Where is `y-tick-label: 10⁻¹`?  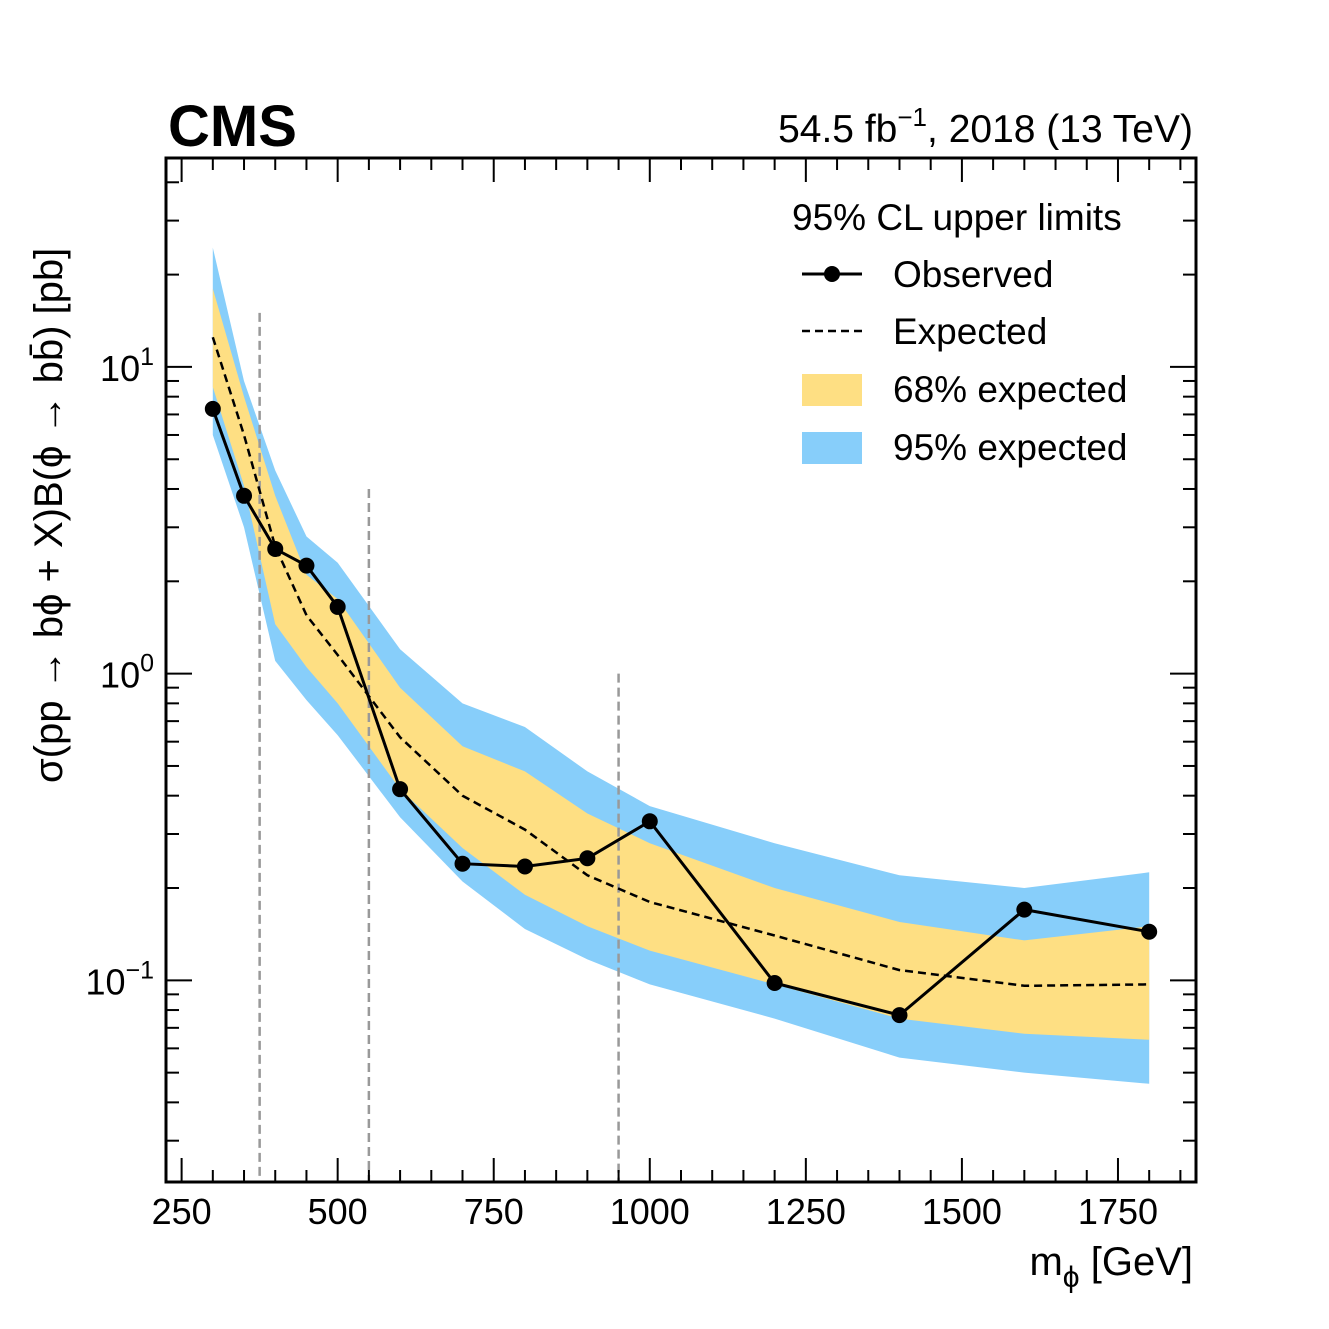 y-tick-label: 10⁻¹ is located at coordinates (119, 979).